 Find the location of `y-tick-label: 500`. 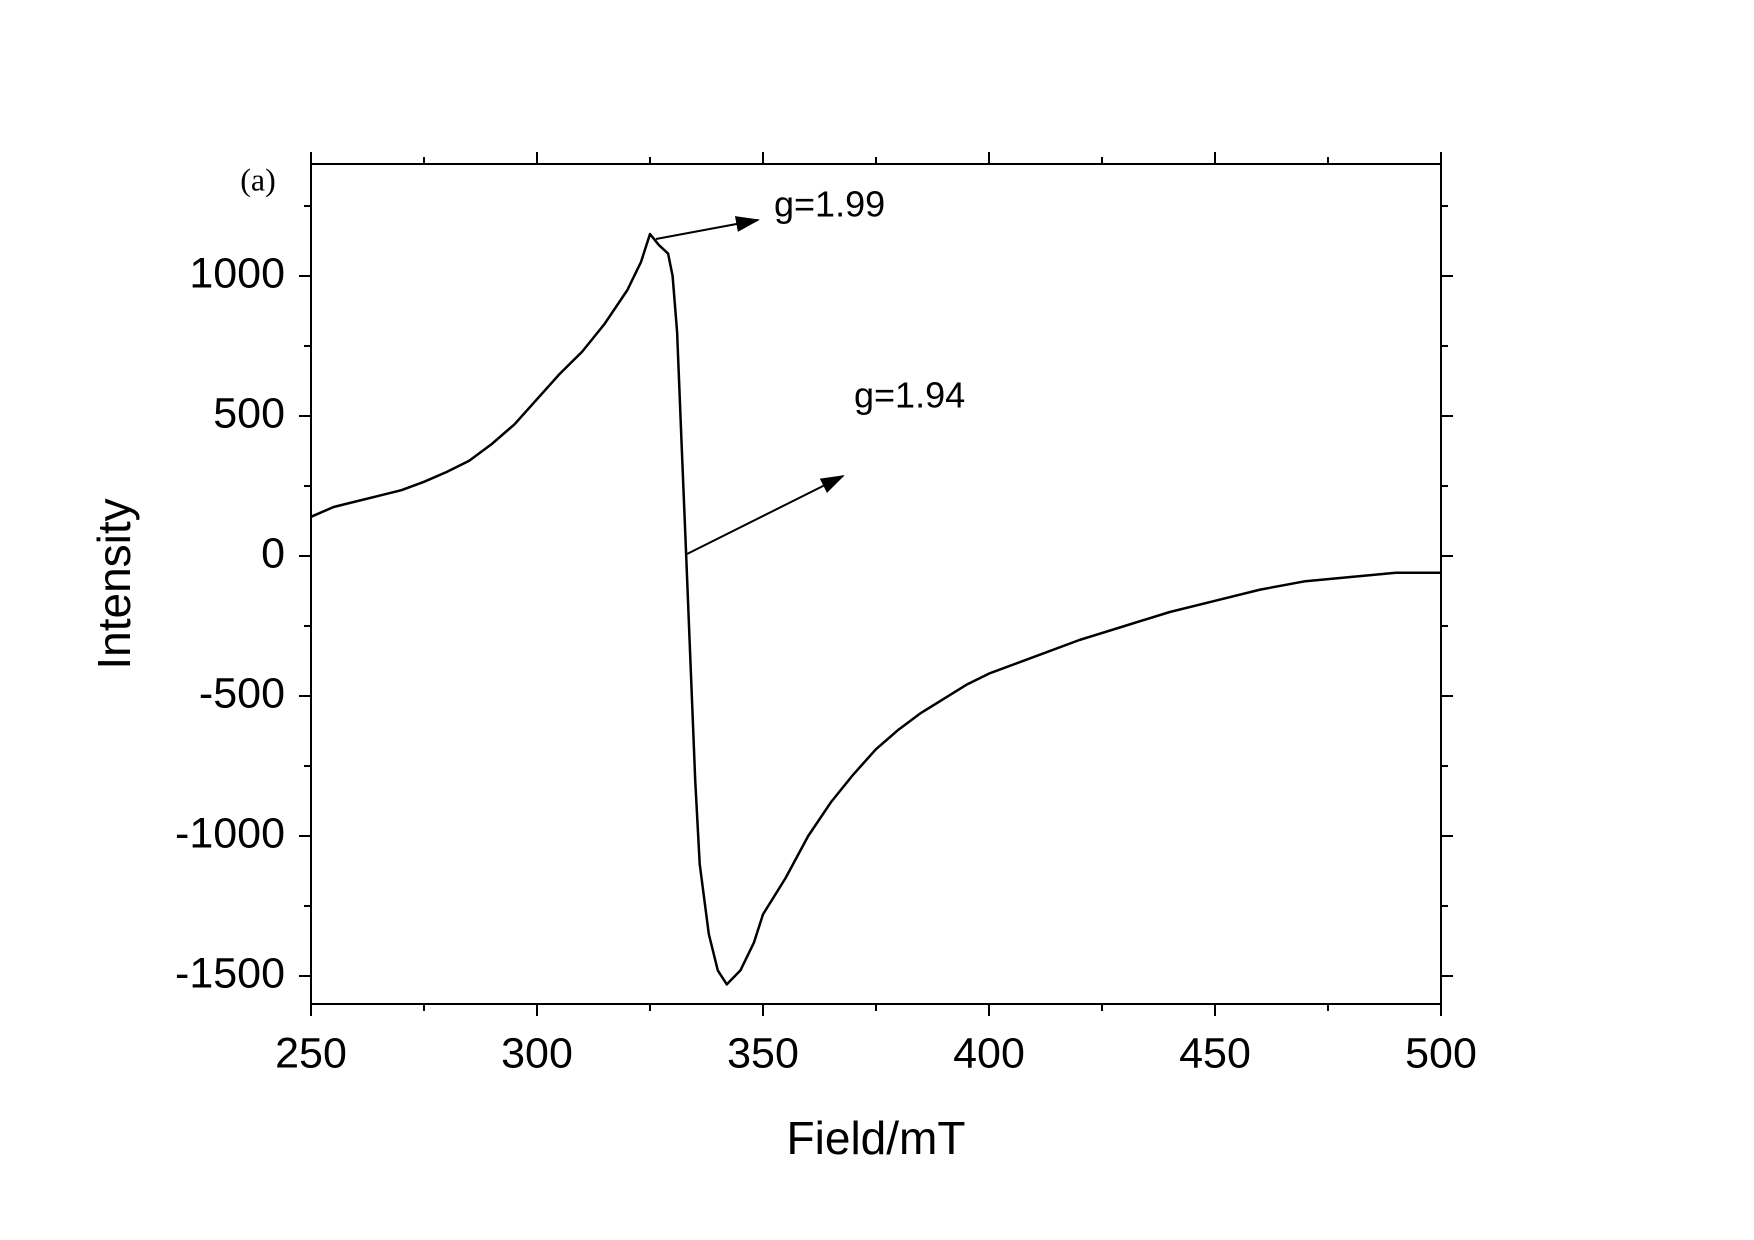

y-tick-label: 500 is located at coordinates (249, 413).